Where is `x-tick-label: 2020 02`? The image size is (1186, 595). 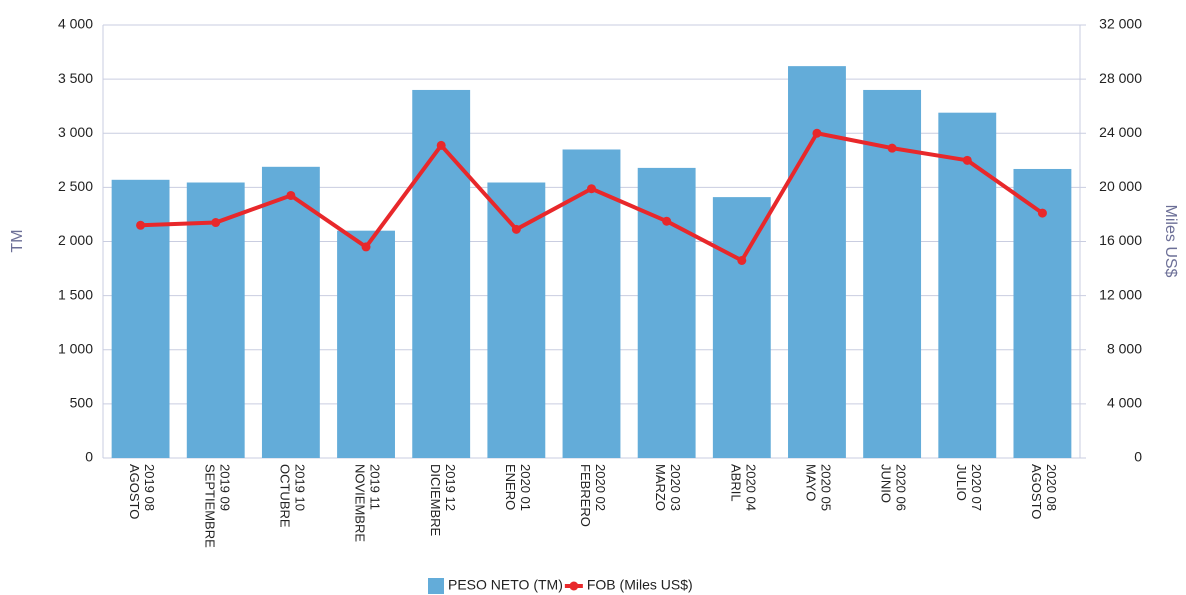 x-tick-label: 2020 02 is located at coordinates (600, 487).